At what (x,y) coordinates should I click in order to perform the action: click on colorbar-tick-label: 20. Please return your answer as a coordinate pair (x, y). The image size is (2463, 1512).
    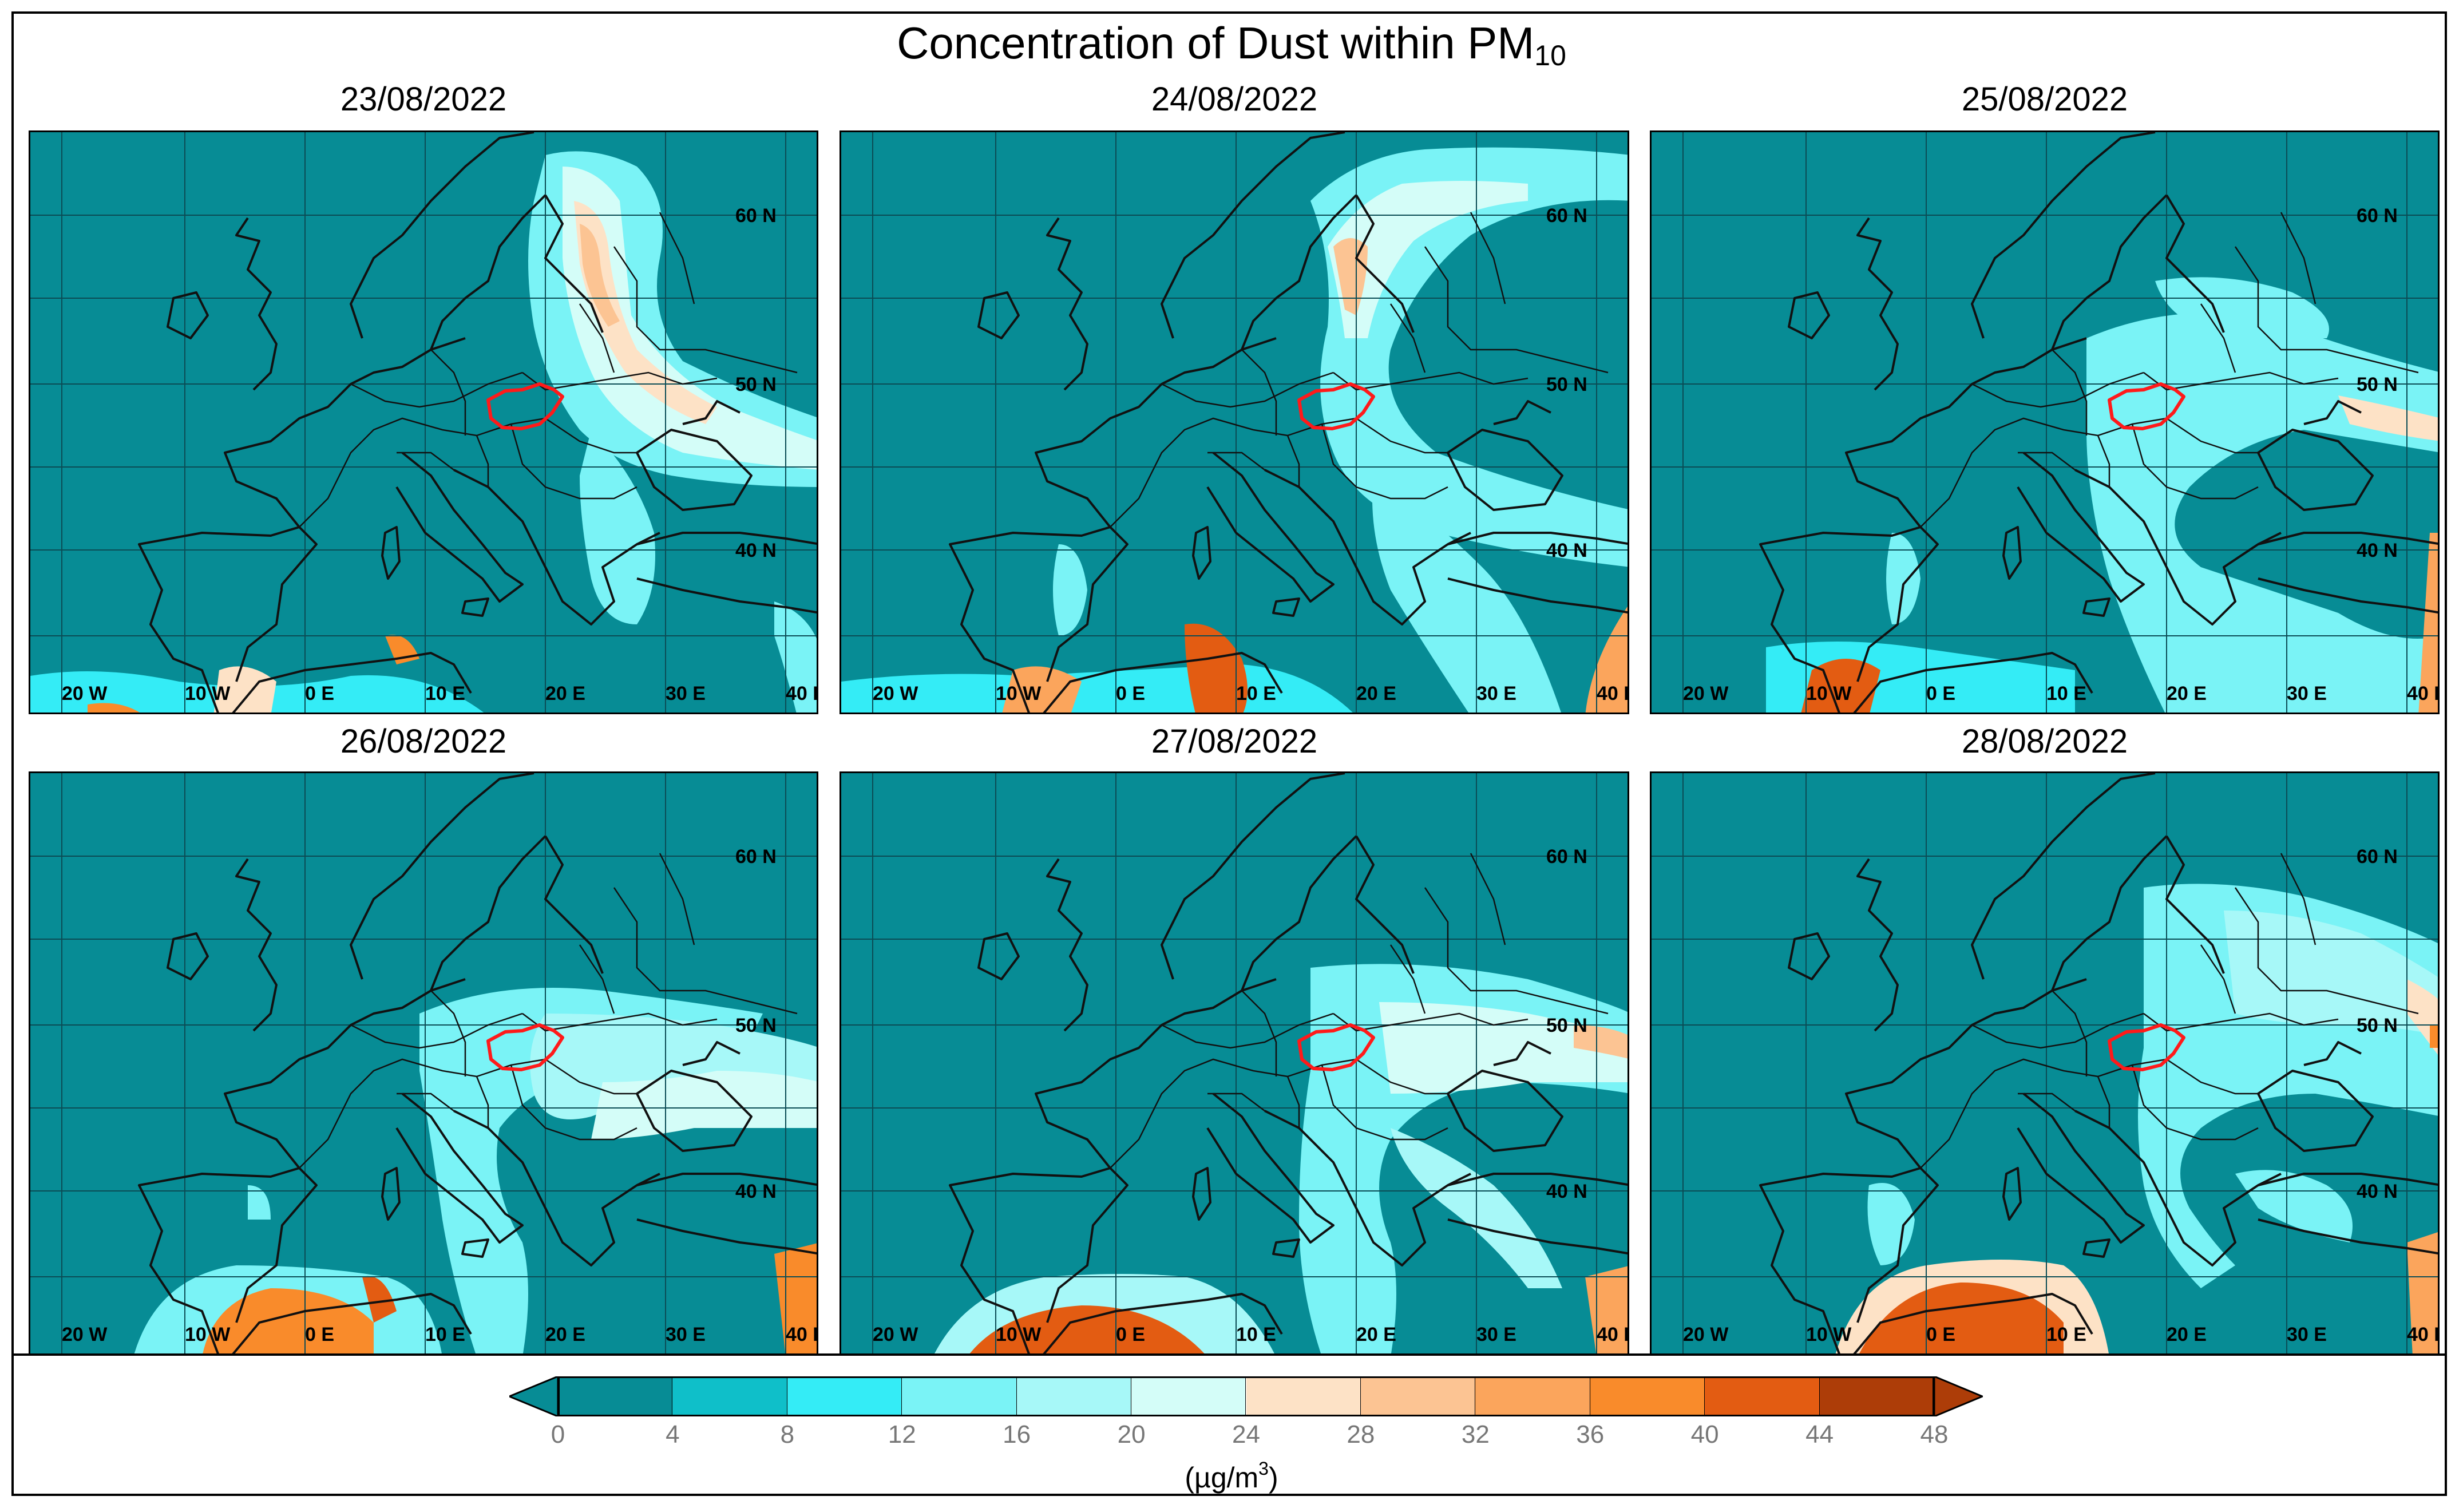
    Looking at the image, I should click on (1131, 1434).